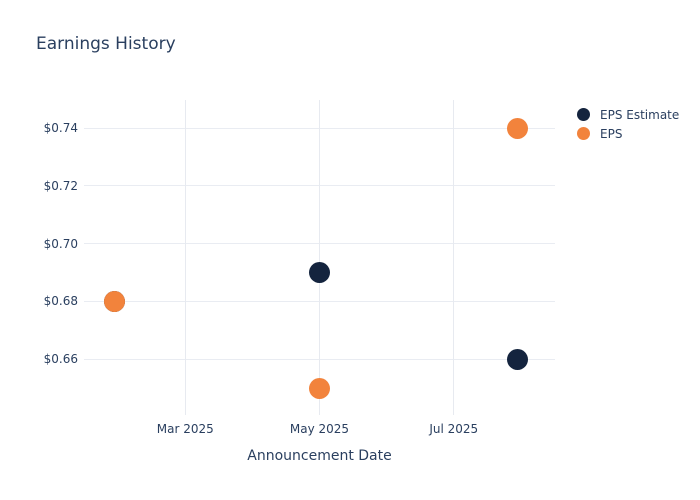 The height and width of the screenshot is (500, 700). Describe the element at coordinates (60, 185) in the screenshot. I see `y-tick-label: $0.72` at that location.